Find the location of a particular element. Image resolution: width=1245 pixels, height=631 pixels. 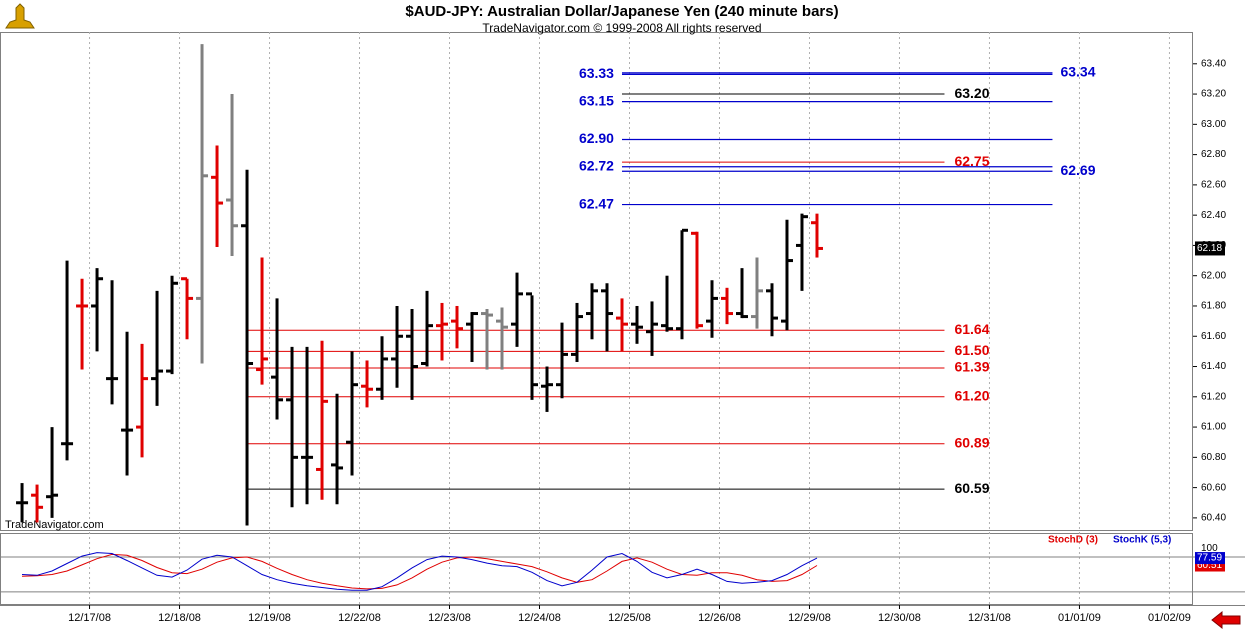

level-label: 62.47 is located at coordinates (596, 203).